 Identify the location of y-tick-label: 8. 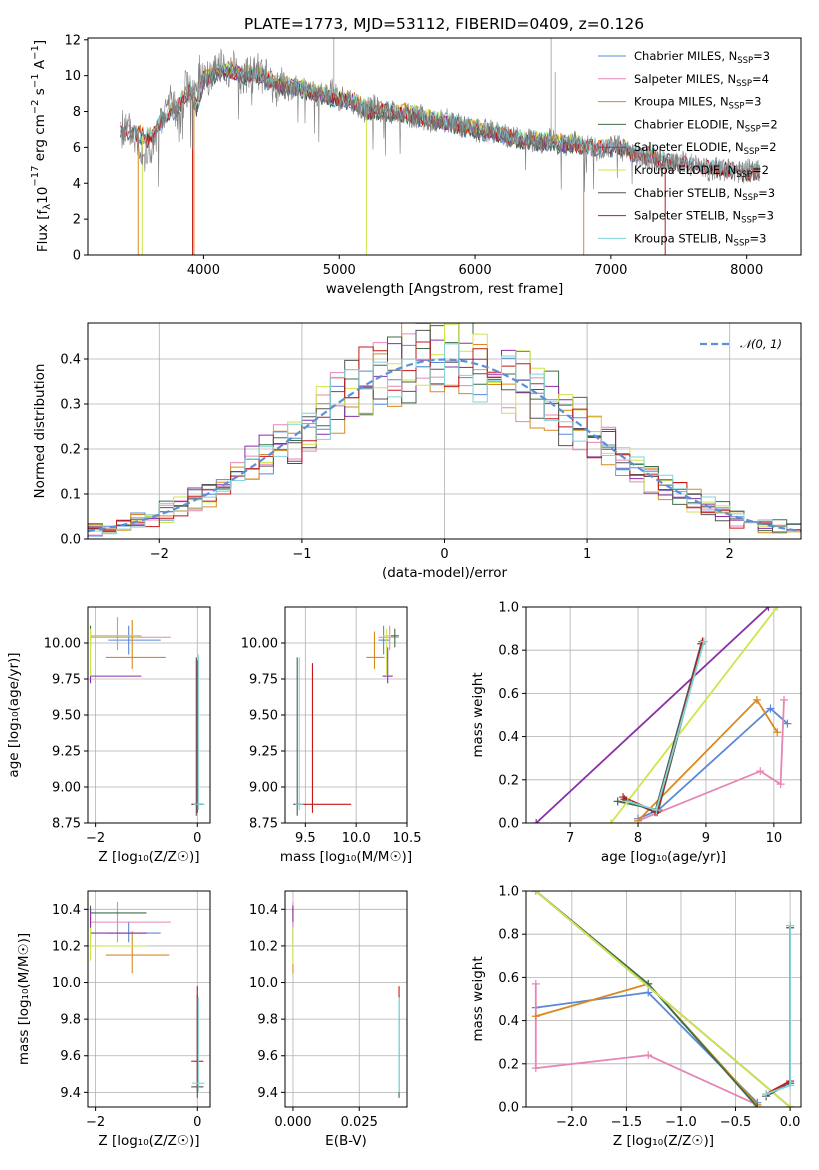
(77, 112).